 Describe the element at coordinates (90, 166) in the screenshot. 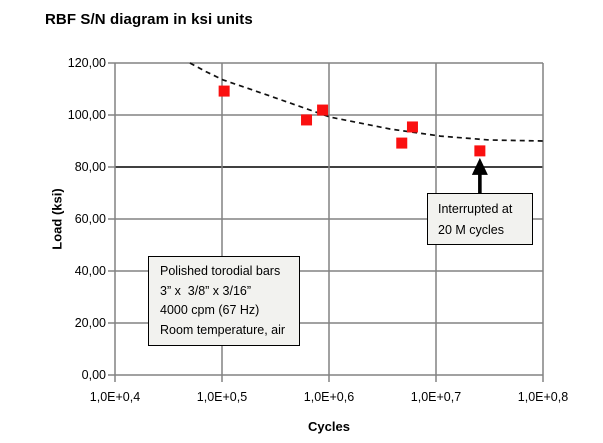

I see `y-tick-label: 80,00` at that location.